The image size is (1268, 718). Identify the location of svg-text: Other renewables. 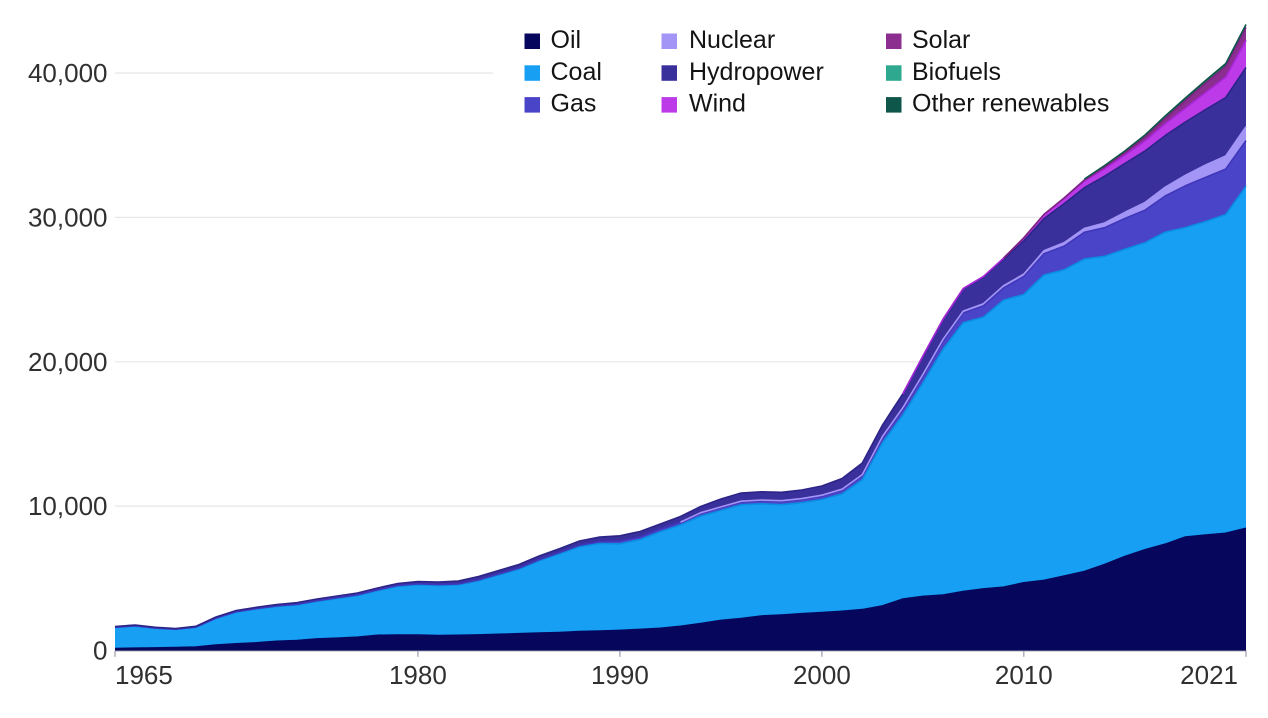
(1010, 104).